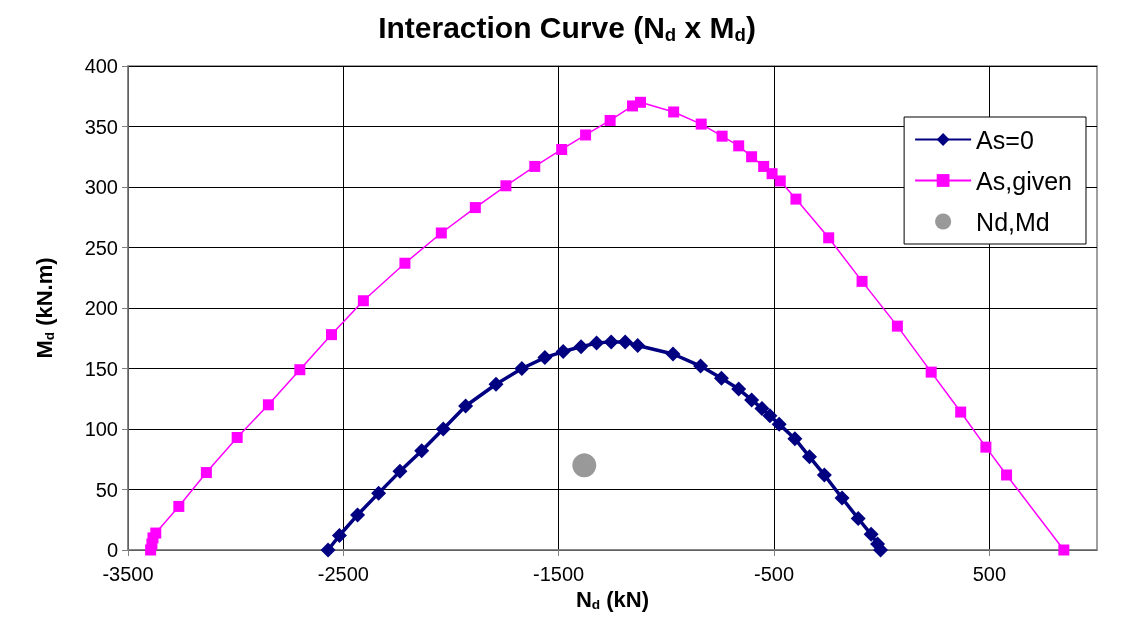  I want to click on x-tick-label: -500, so click(774, 574).